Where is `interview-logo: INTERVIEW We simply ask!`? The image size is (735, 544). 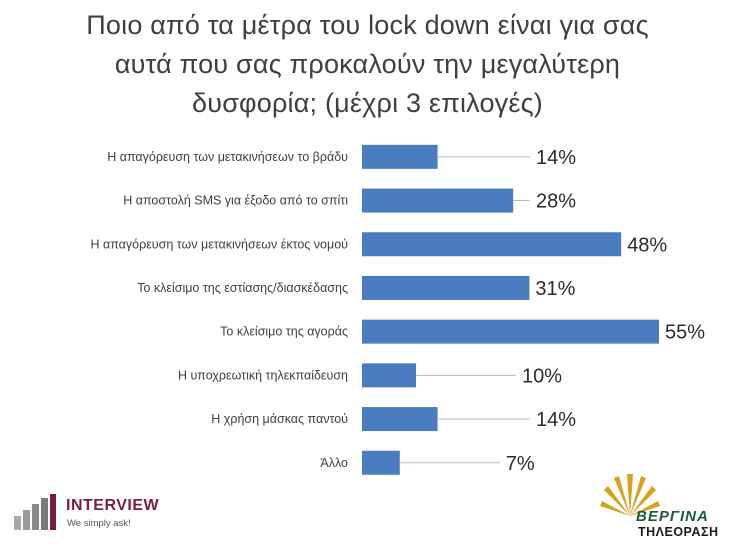
interview-logo: INTERVIEW We simply ask! is located at coordinates (99, 514).